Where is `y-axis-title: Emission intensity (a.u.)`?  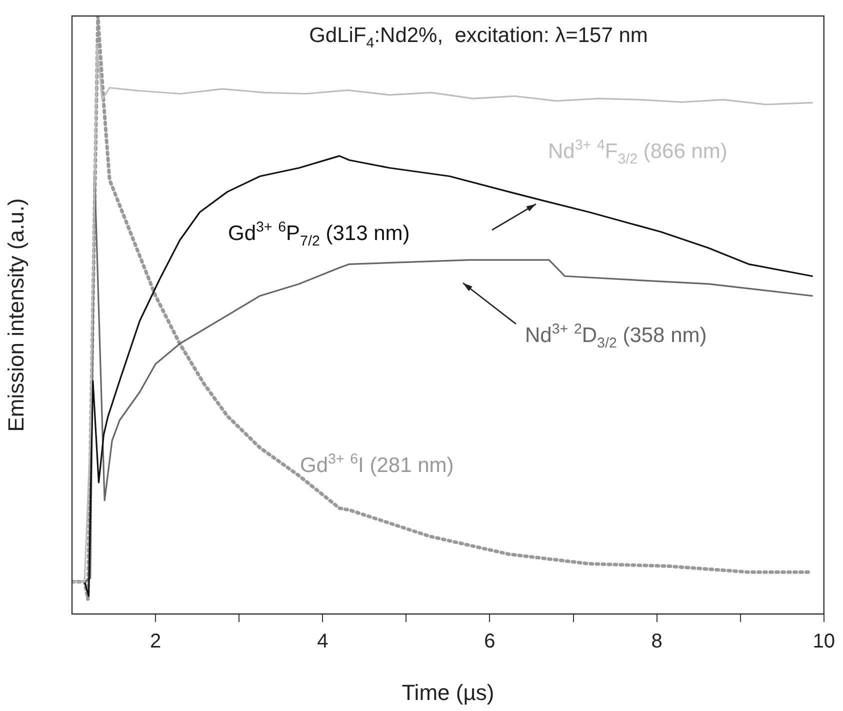 y-axis-title: Emission intensity (a.u.) is located at coordinates (15, 315).